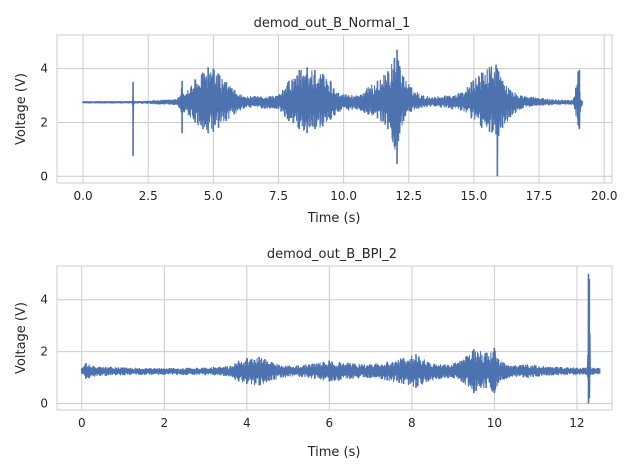 The image size is (633, 474). What do you see at coordinates (539, 196) in the screenshot?
I see `x-tick-label: 17.5` at bounding box center [539, 196].